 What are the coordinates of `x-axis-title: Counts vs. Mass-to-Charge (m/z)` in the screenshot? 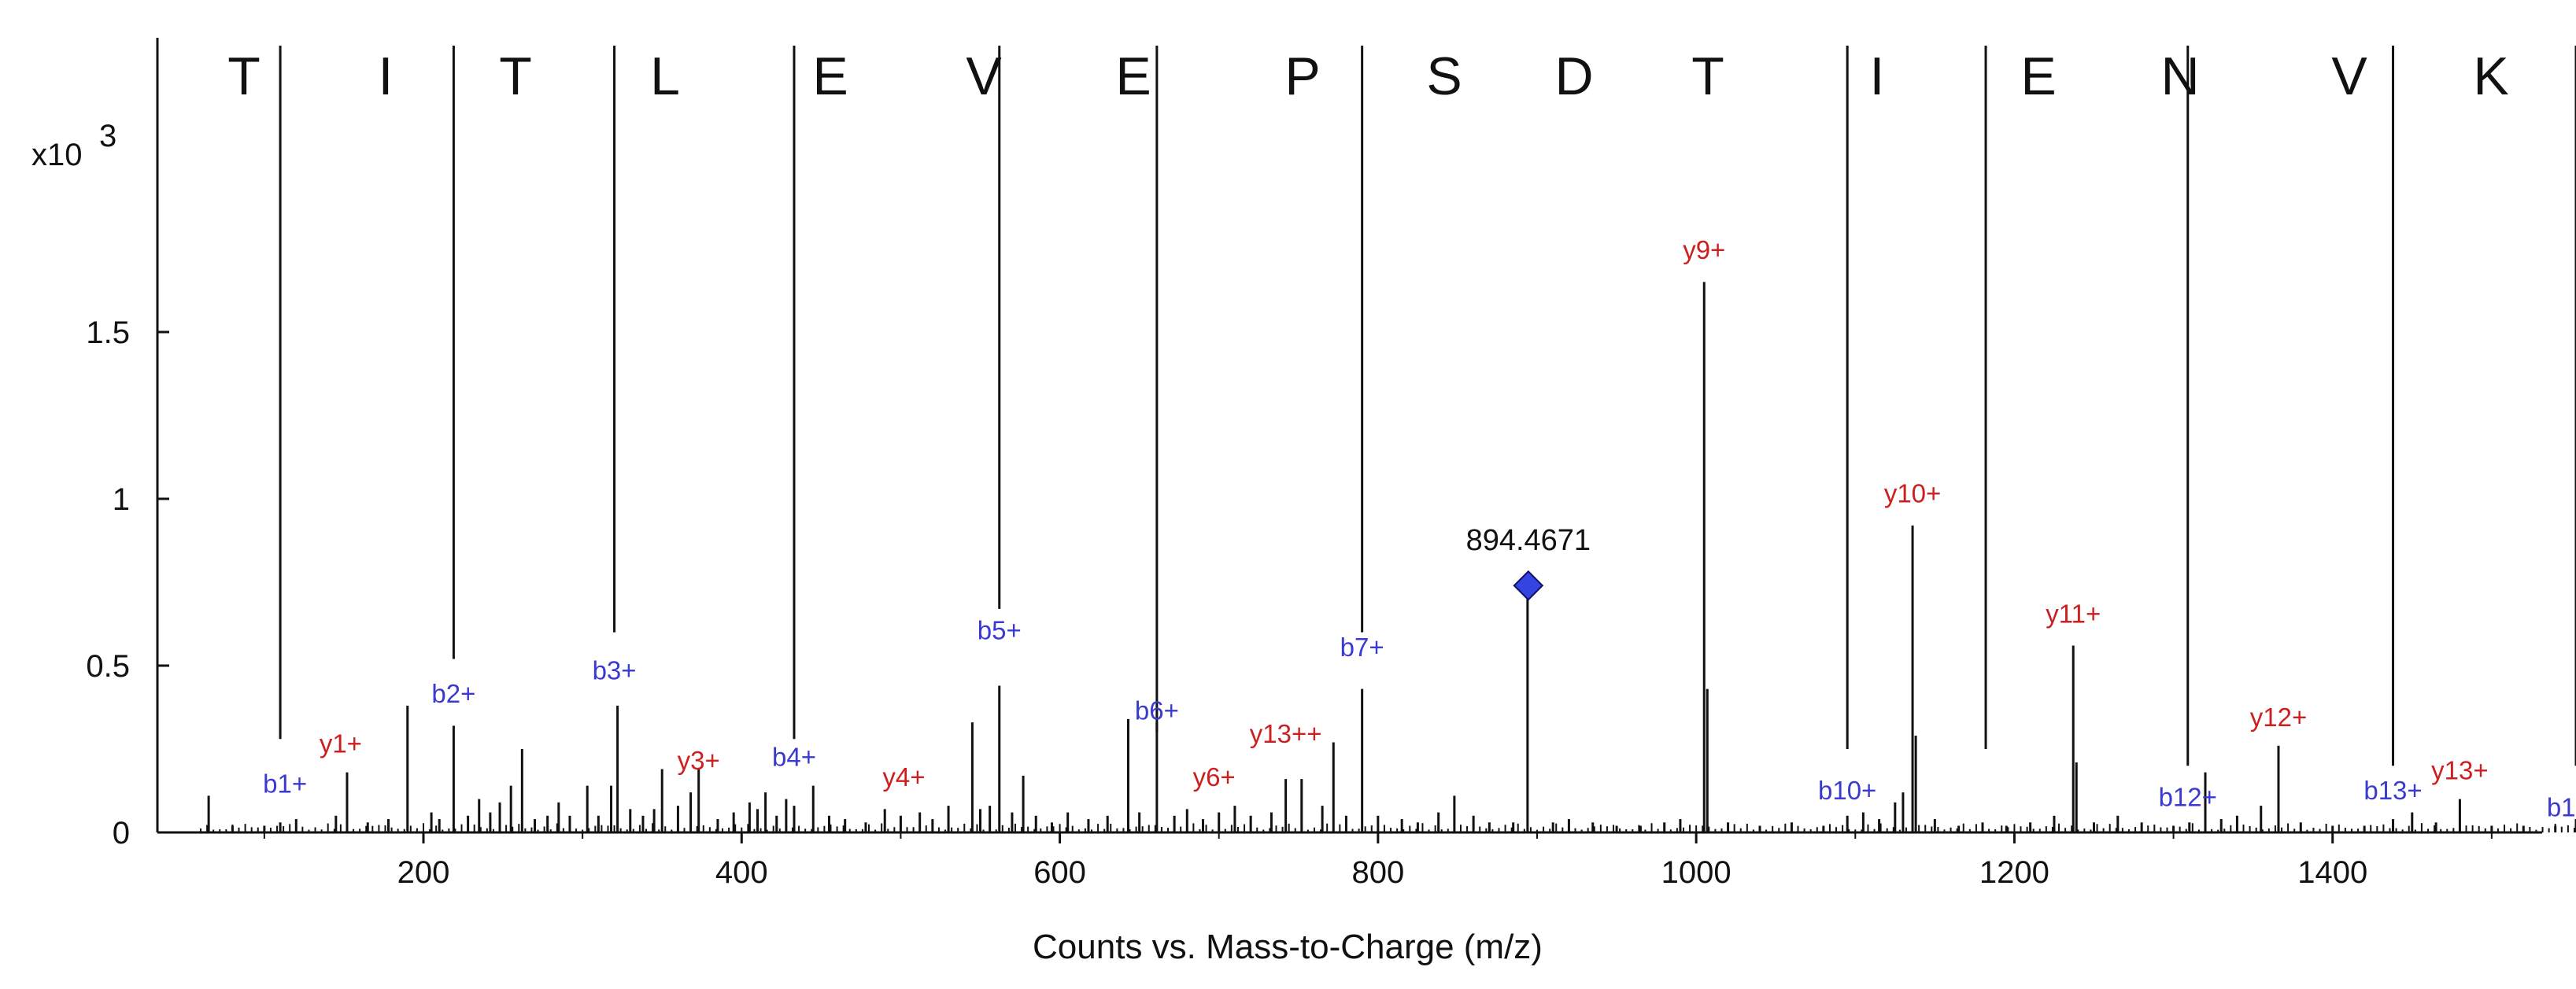 It's located at (1288, 947).